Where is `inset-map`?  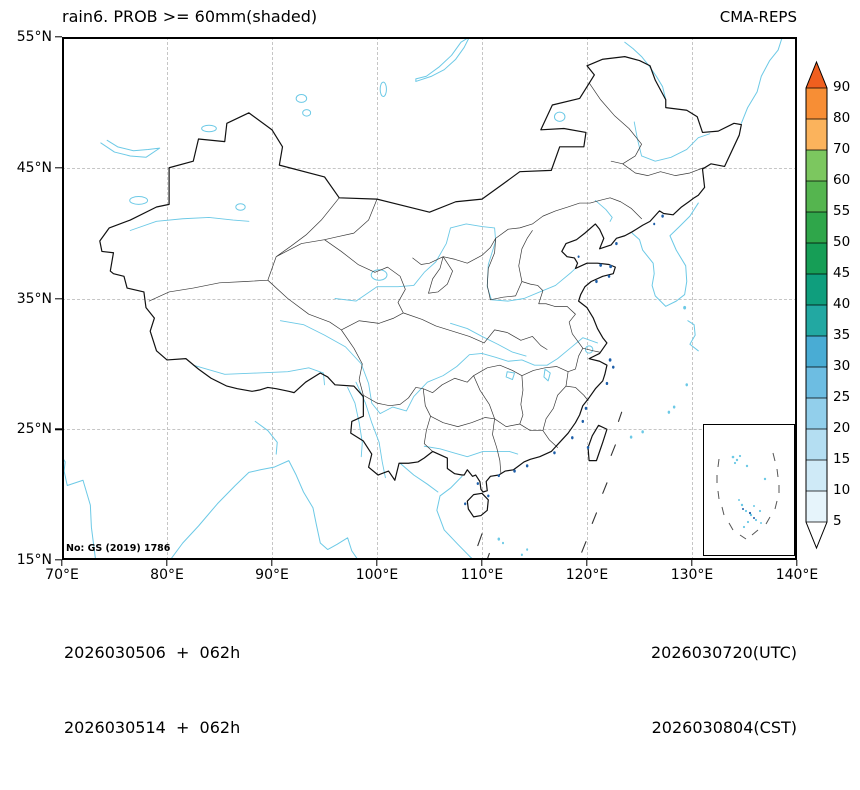 inset-map is located at coordinates (748, 496).